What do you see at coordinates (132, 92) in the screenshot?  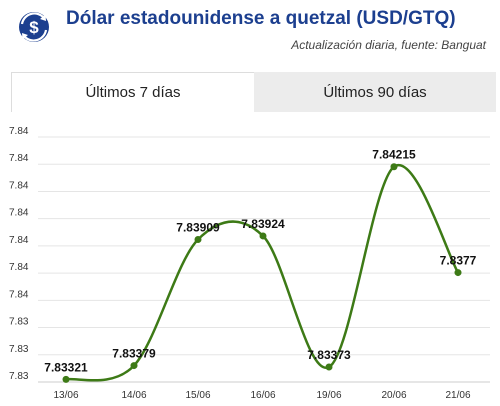 I see `tab-last-7-days: Últimos 7 días` at bounding box center [132, 92].